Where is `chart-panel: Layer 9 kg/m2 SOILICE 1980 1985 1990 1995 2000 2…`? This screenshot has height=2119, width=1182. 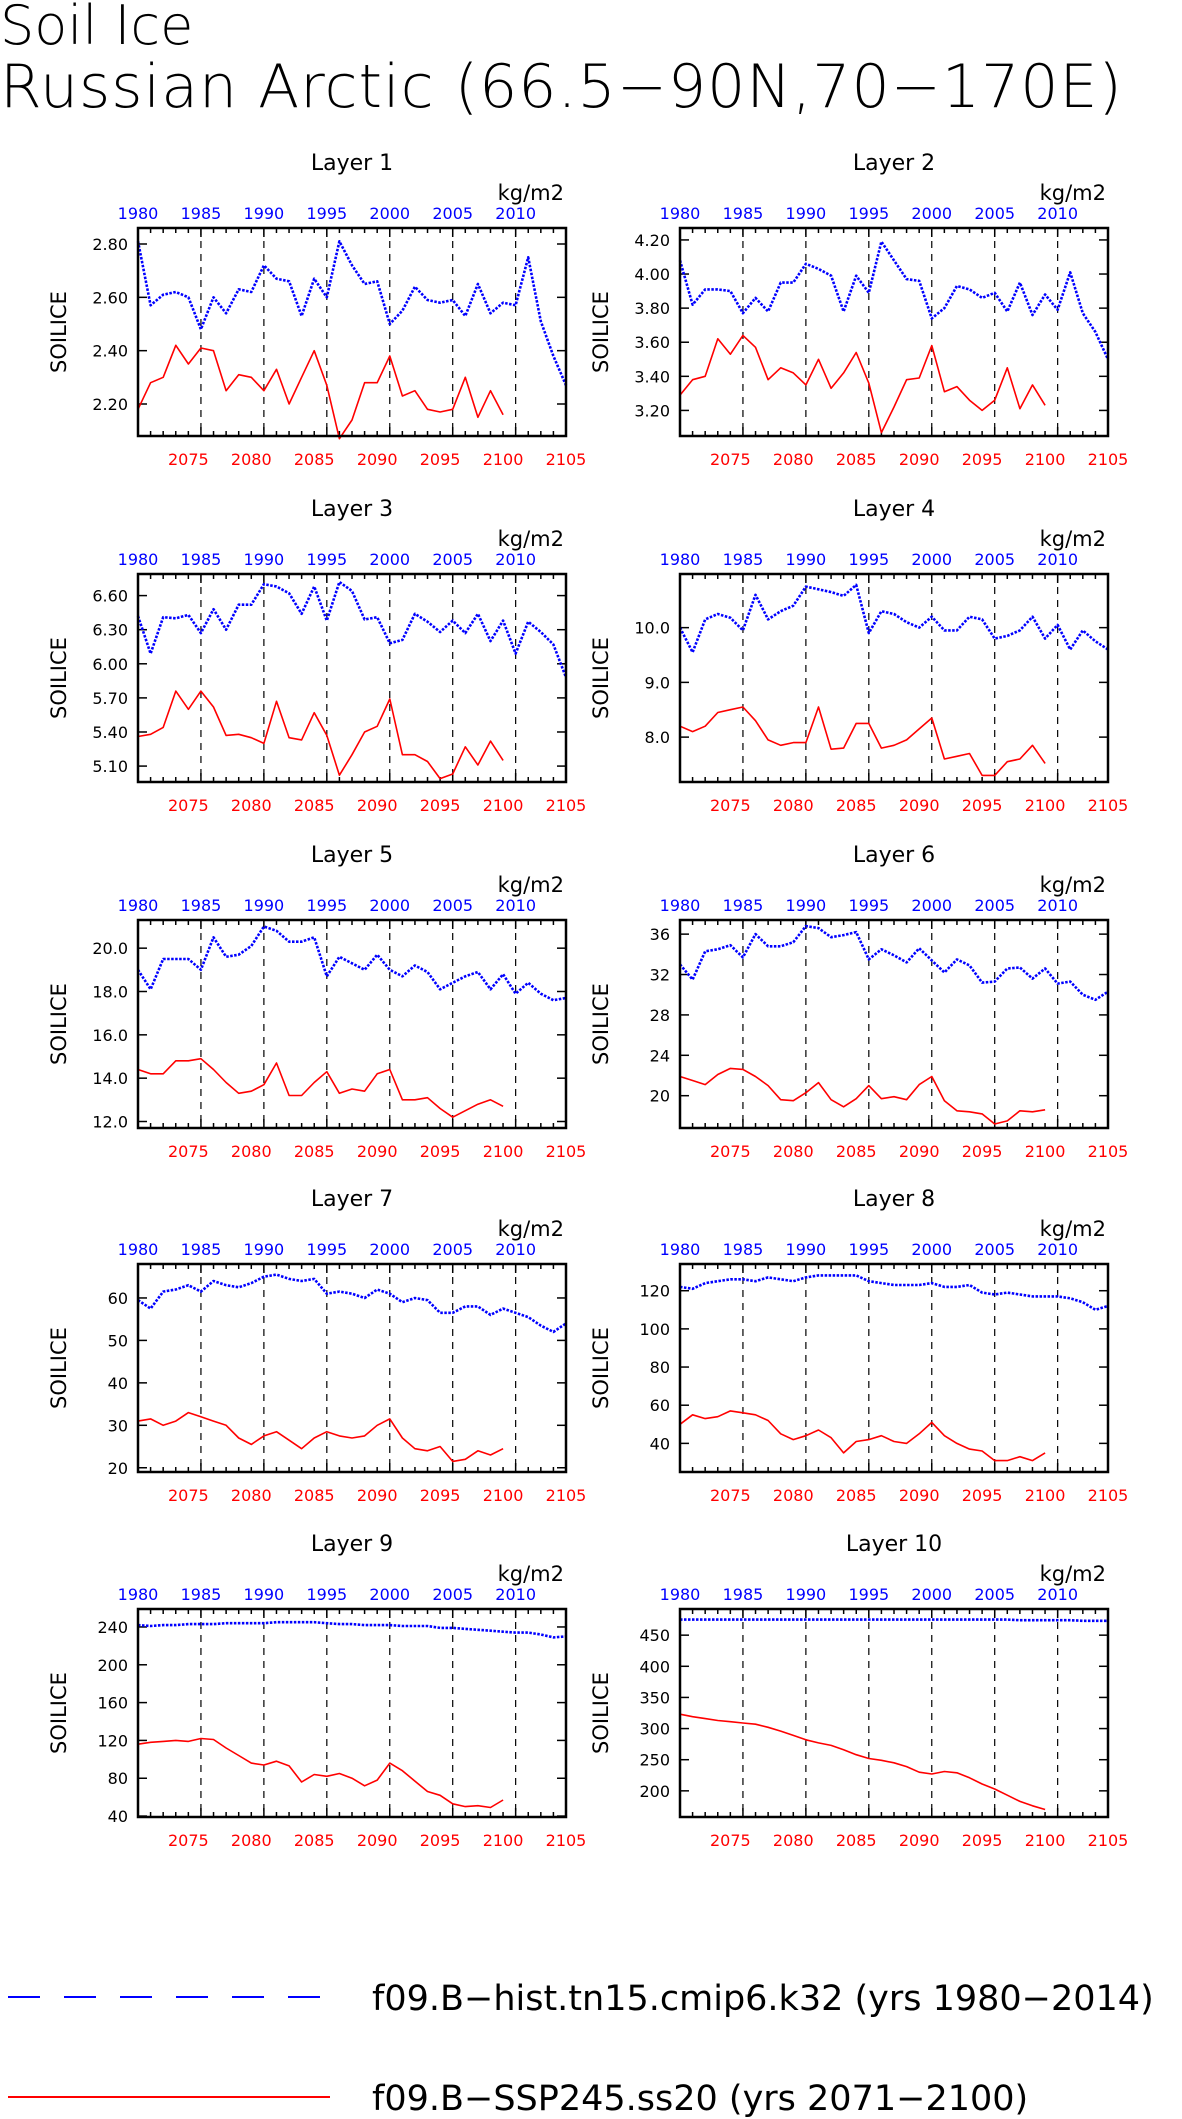
chart-panel: Layer 9 kg/m2 SOILICE 1980 1985 1990 1995 2000 2… is located at coordinates (316, 1691).